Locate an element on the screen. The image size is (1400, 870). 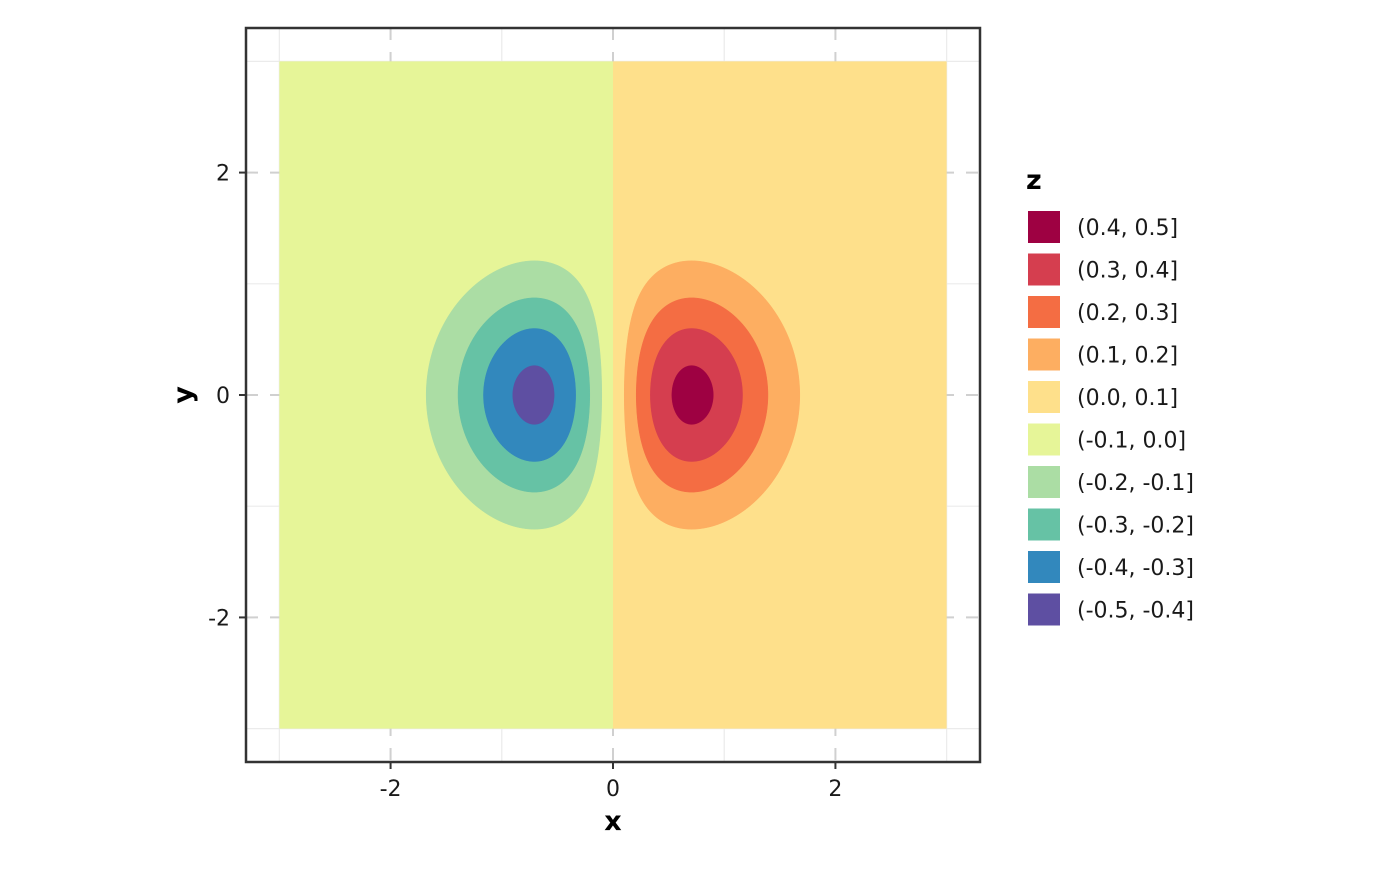
legend-label: (-0.3, -0.2] is located at coordinates (1135, 526).